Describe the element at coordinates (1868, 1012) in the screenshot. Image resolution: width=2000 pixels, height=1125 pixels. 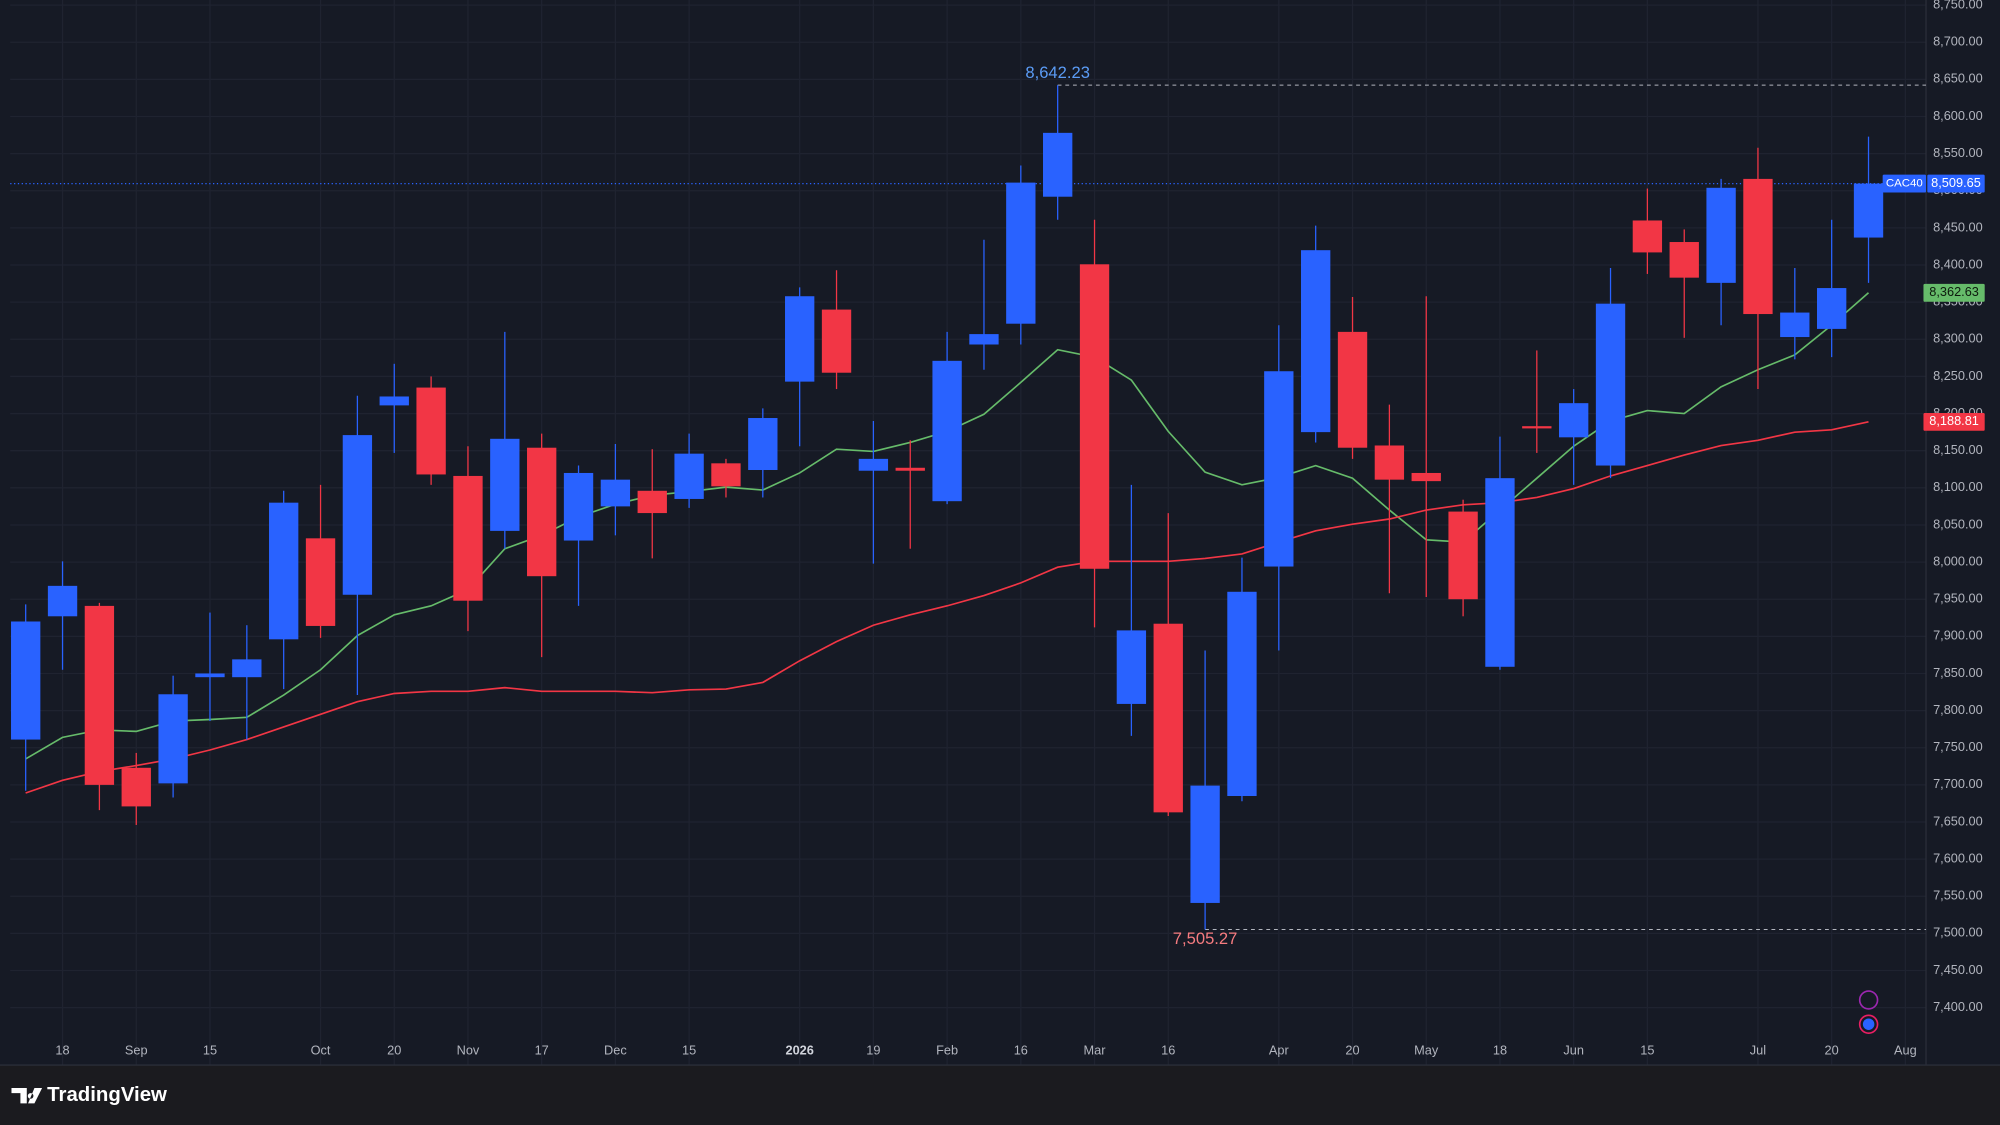
I see `toolbar-icons` at that location.